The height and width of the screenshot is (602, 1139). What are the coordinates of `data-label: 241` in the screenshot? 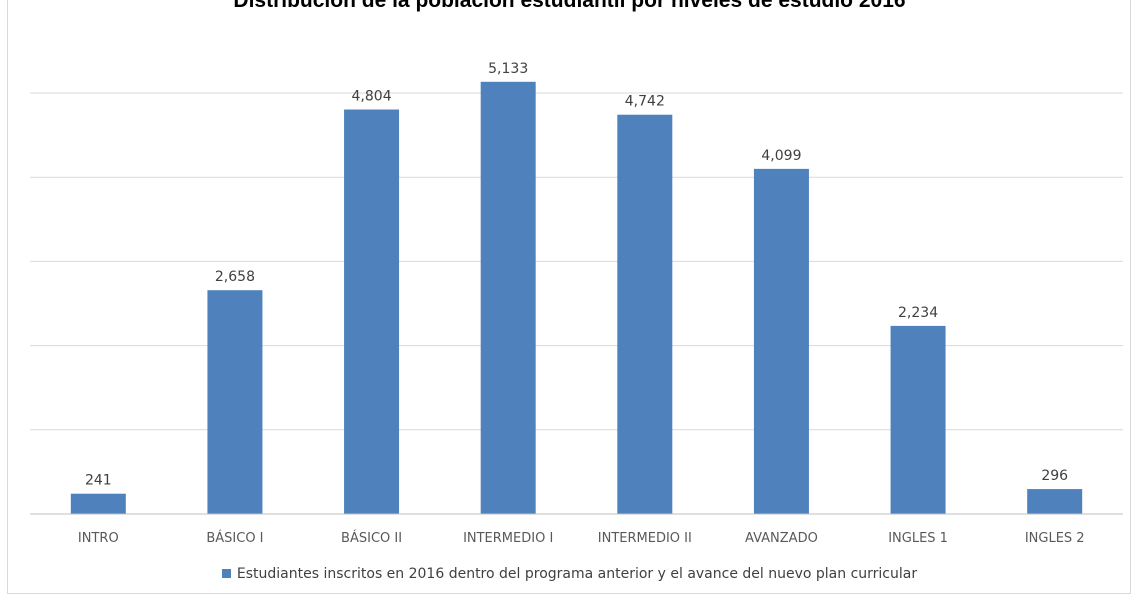 It's located at (98, 481).